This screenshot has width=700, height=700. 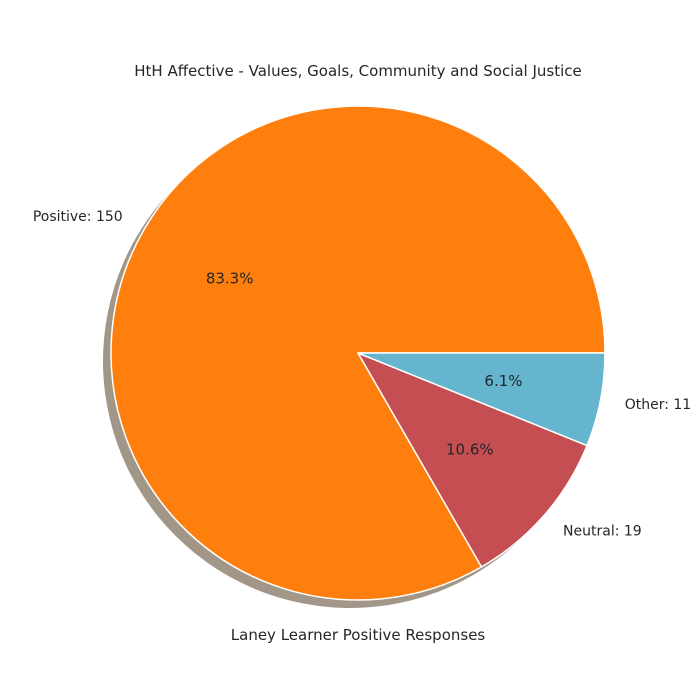 What do you see at coordinates (481, 399) in the screenshot?
I see `pie-slice-other` at bounding box center [481, 399].